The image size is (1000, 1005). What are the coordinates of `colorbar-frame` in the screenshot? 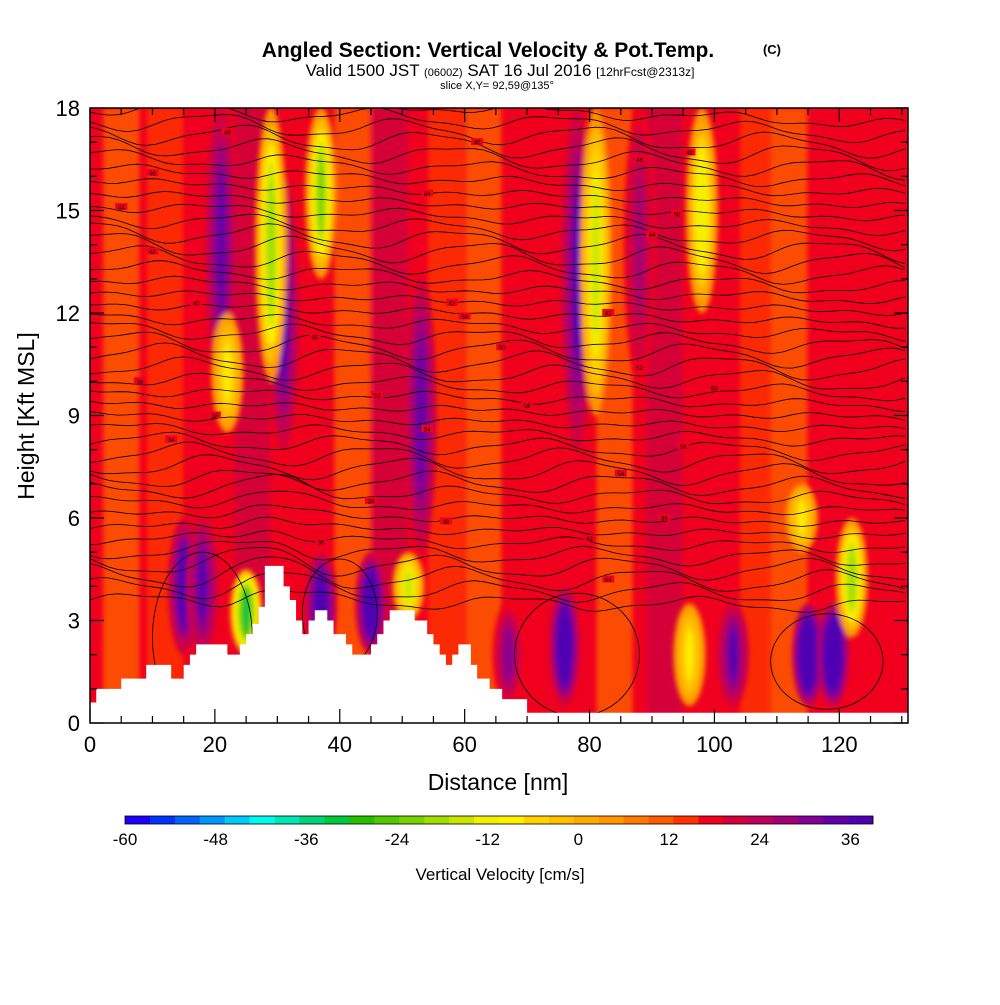 It's located at (499, 820).